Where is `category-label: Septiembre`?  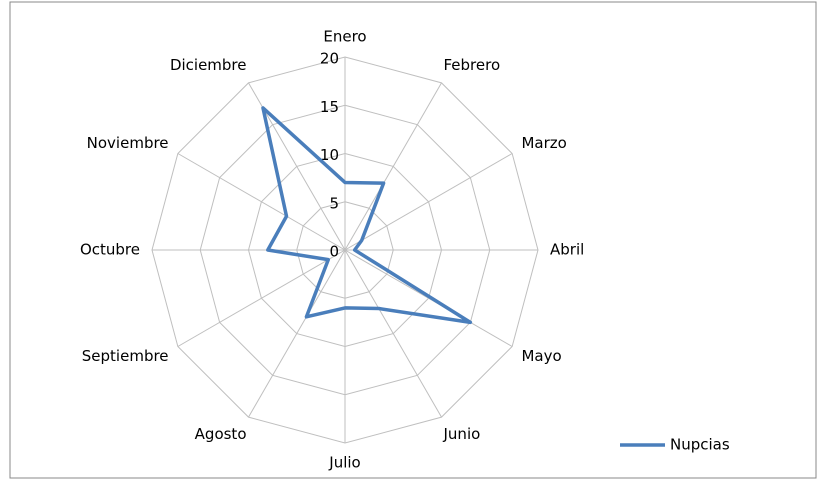 category-label: Septiembre is located at coordinates (125, 356).